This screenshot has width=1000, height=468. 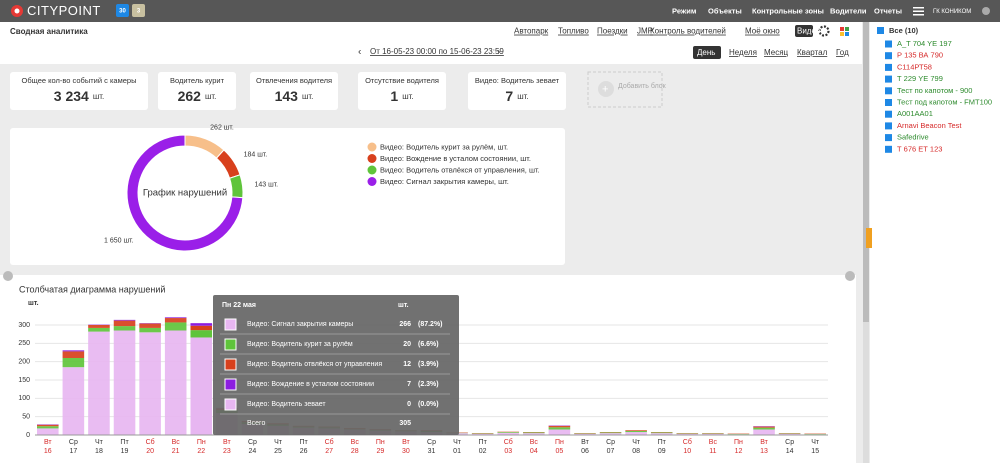 I want to click on donut-value-label: 1 650 шт., so click(x=119, y=240).